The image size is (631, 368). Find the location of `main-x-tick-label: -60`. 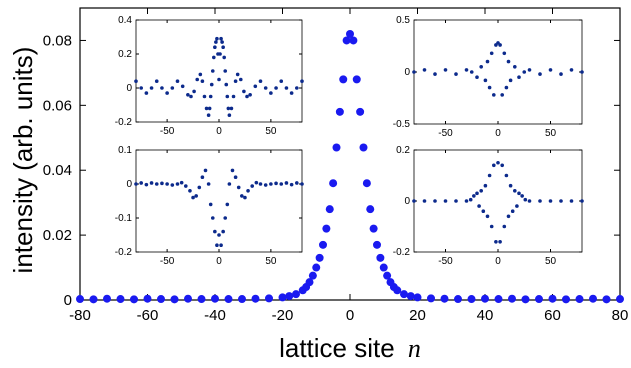

main-x-tick-label: -60 is located at coordinates (148, 315).